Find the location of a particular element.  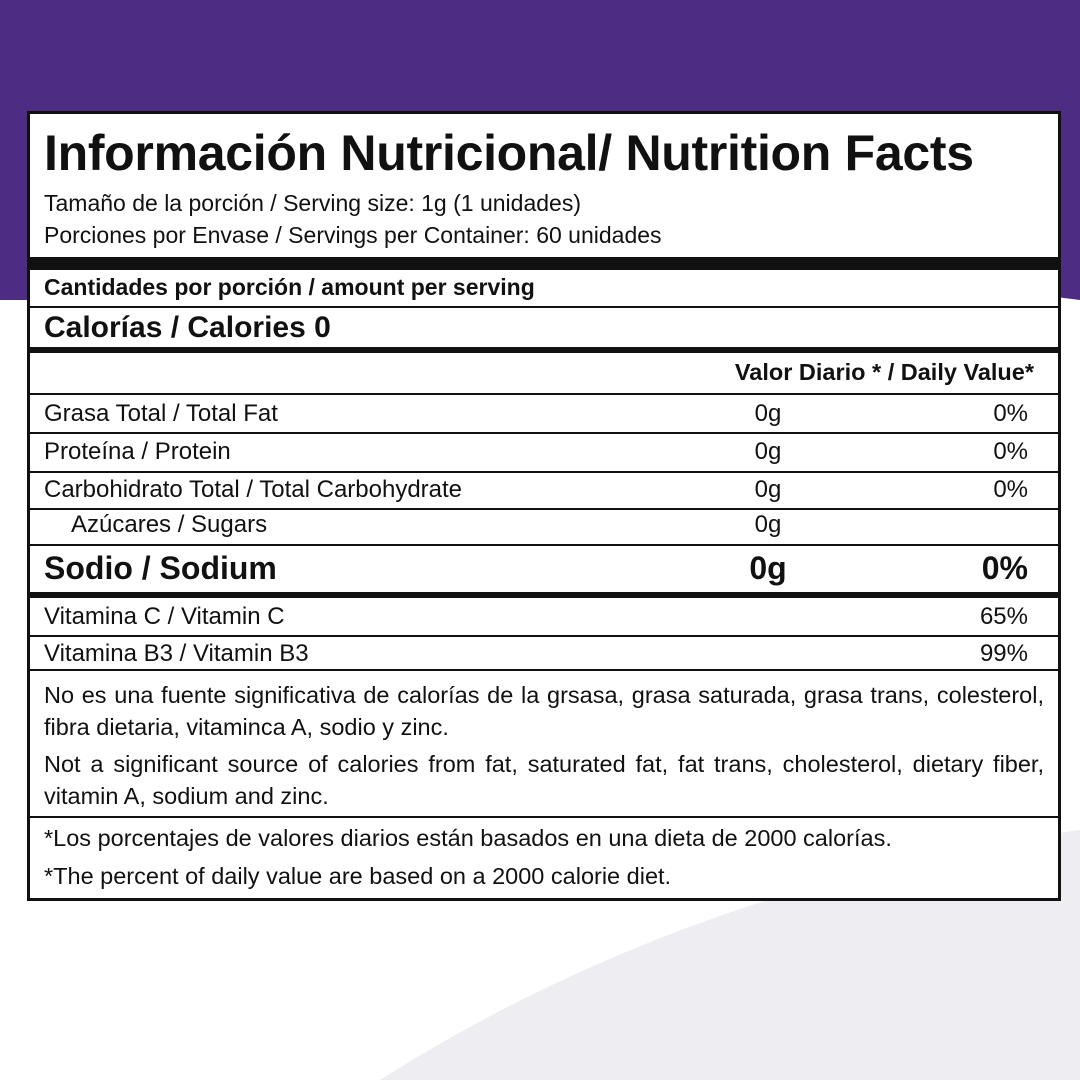

nutrient-name: Azúcares / Sugars is located at coordinates (169, 524).